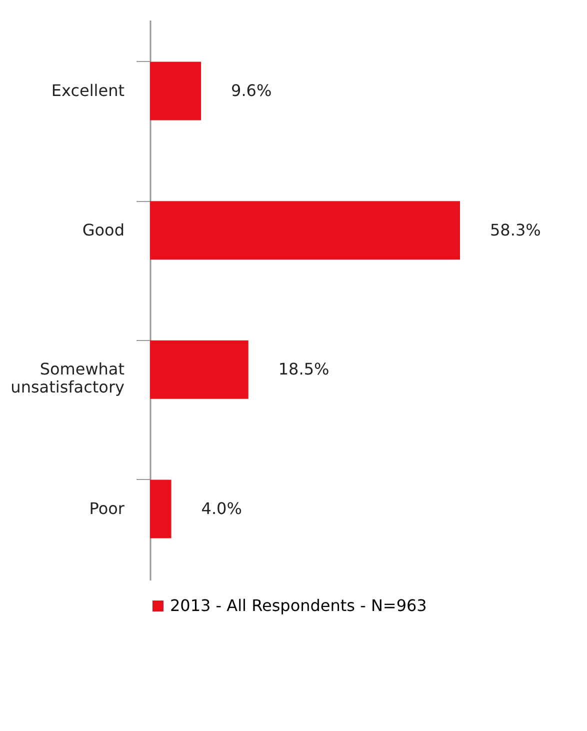 This screenshot has height=731, width=587. I want to click on legend-label: 2013 - All Respondents - N=963, so click(298, 605).